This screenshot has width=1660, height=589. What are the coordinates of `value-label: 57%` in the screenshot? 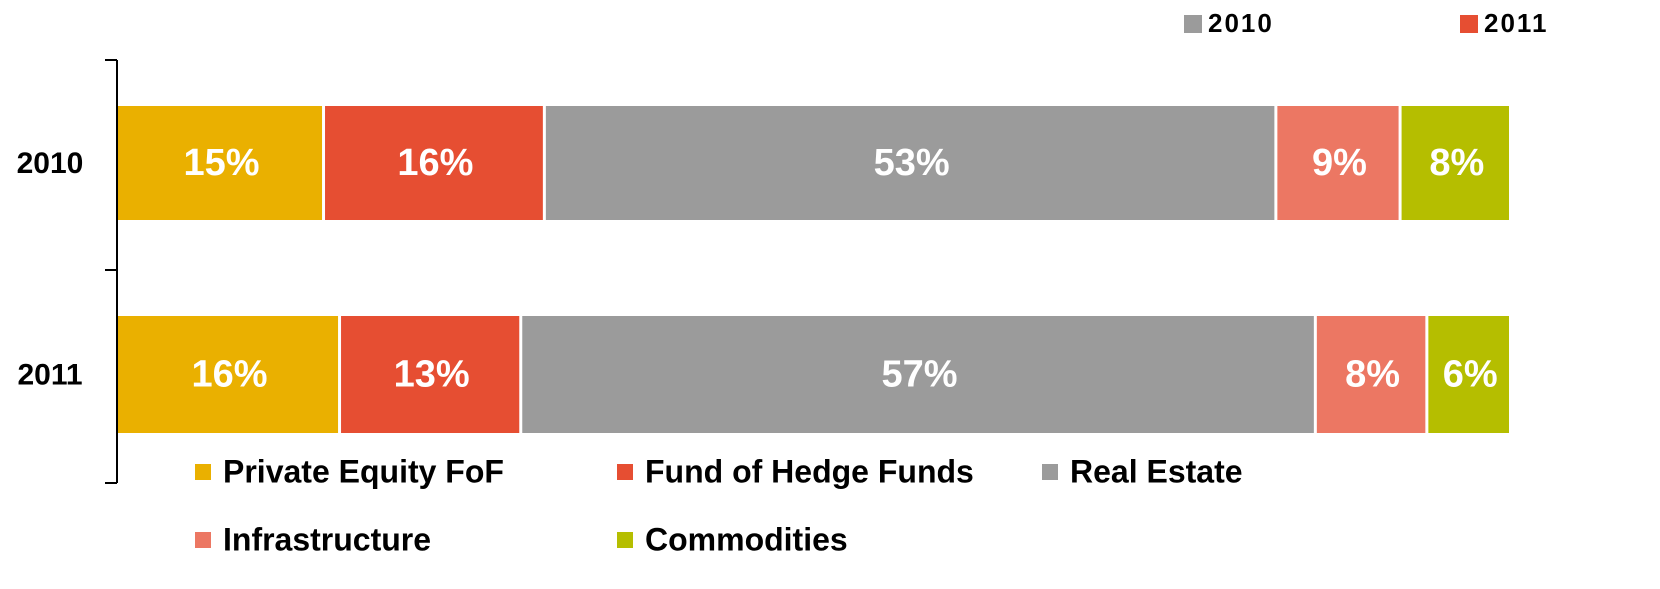 It's located at (920, 375).